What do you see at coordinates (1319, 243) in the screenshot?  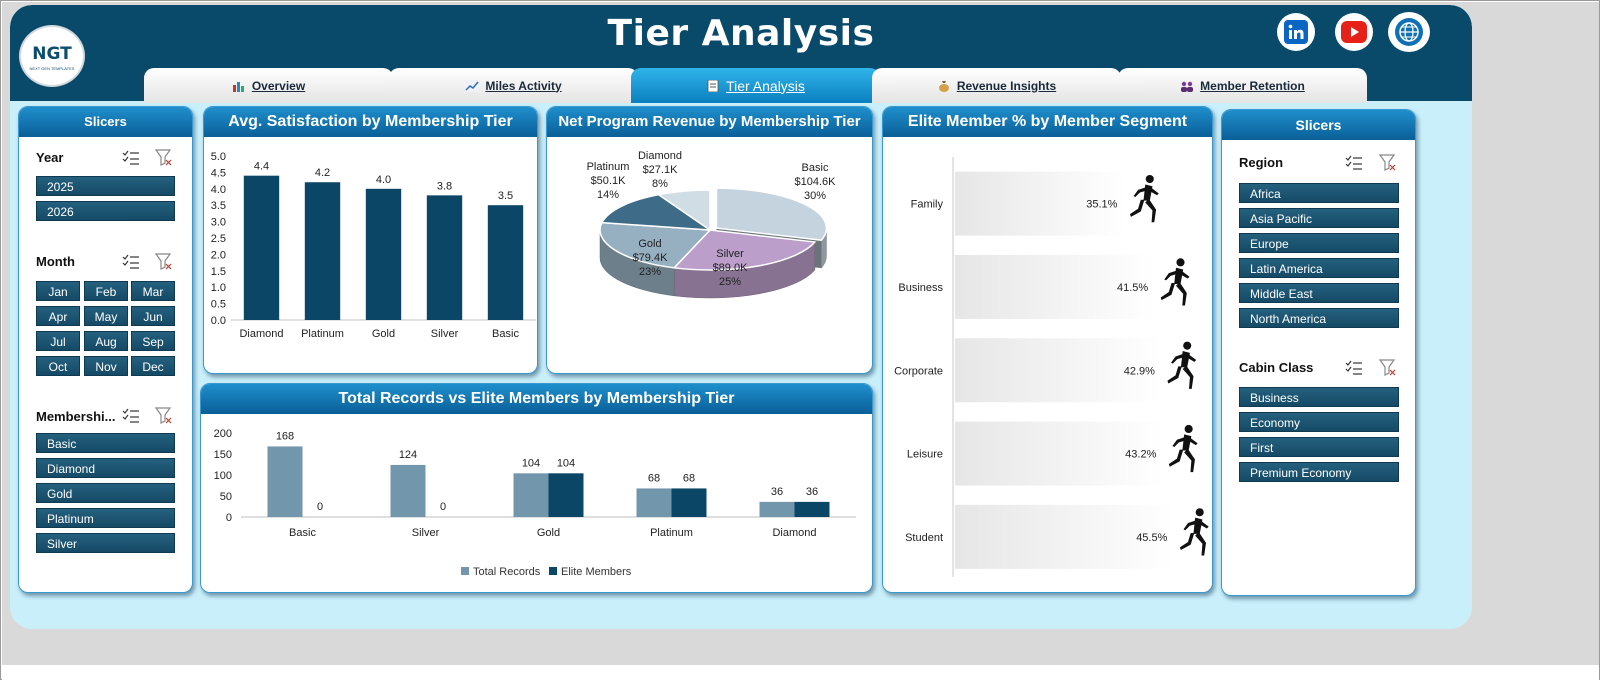 I see `slicer-item: Europe` at bounding box center [1319, 243].